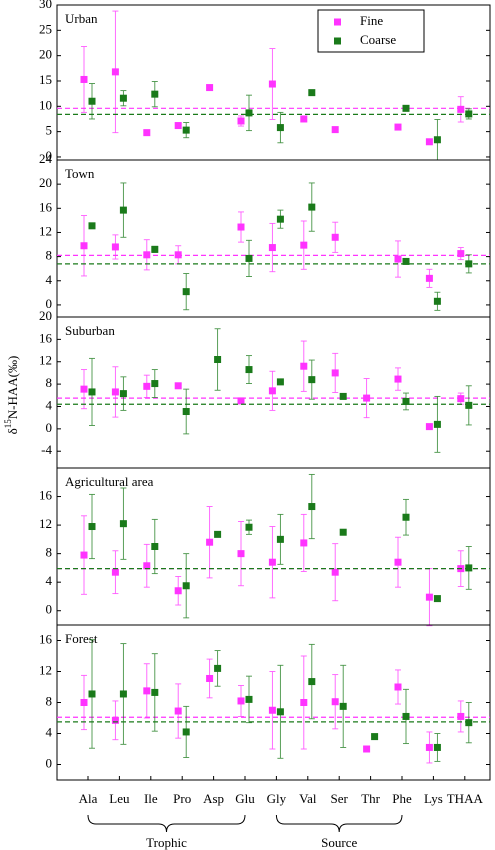 The height and width of the screenshot is (850, 495). I want to click on x-tick-label: Ser, so click(340, 798).